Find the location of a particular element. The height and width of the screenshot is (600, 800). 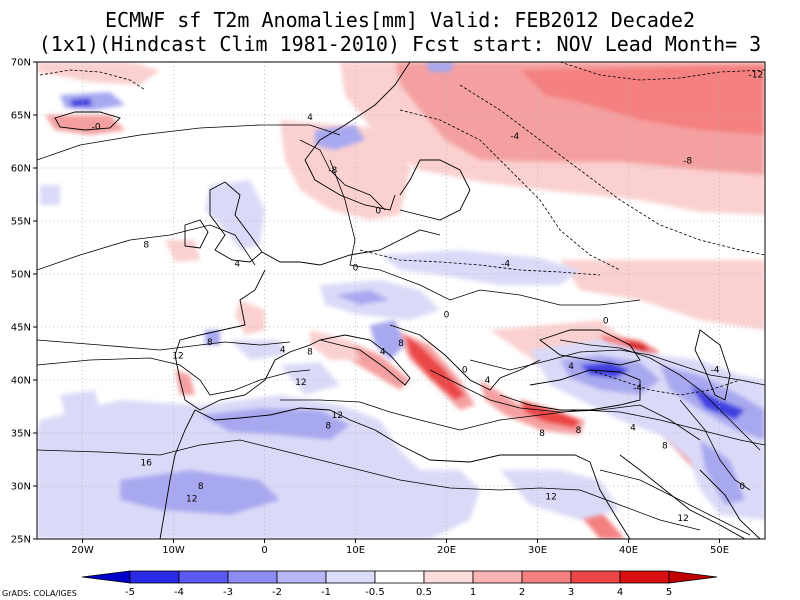

lat-tick-label: 55N is located at coordinates (21, 222).